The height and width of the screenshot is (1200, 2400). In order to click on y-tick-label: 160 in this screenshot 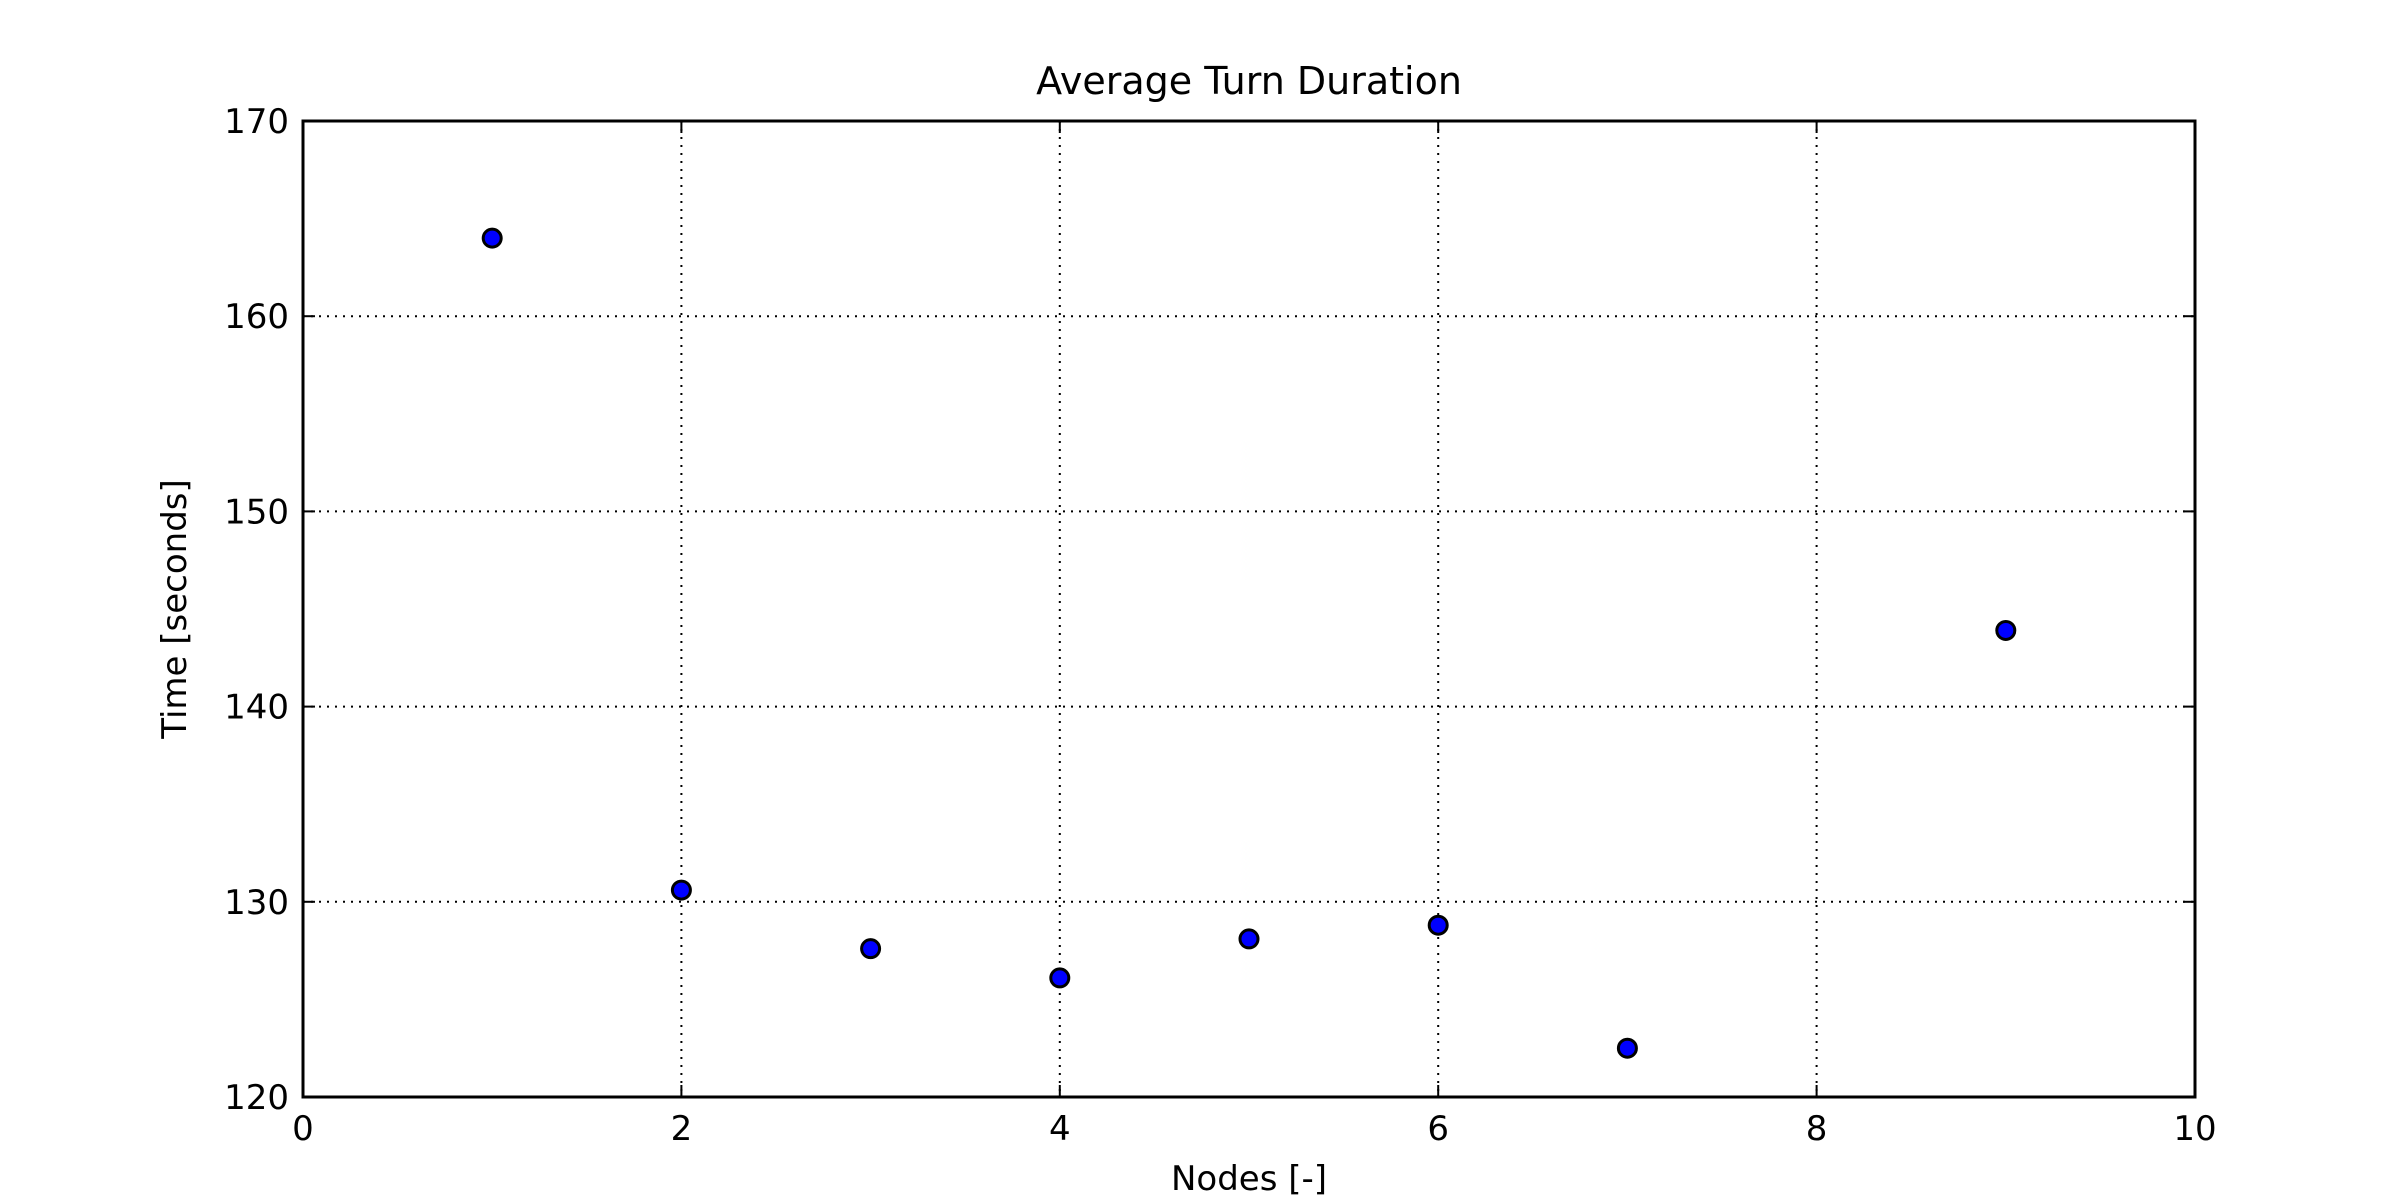, I will do `click(256, 317)`.